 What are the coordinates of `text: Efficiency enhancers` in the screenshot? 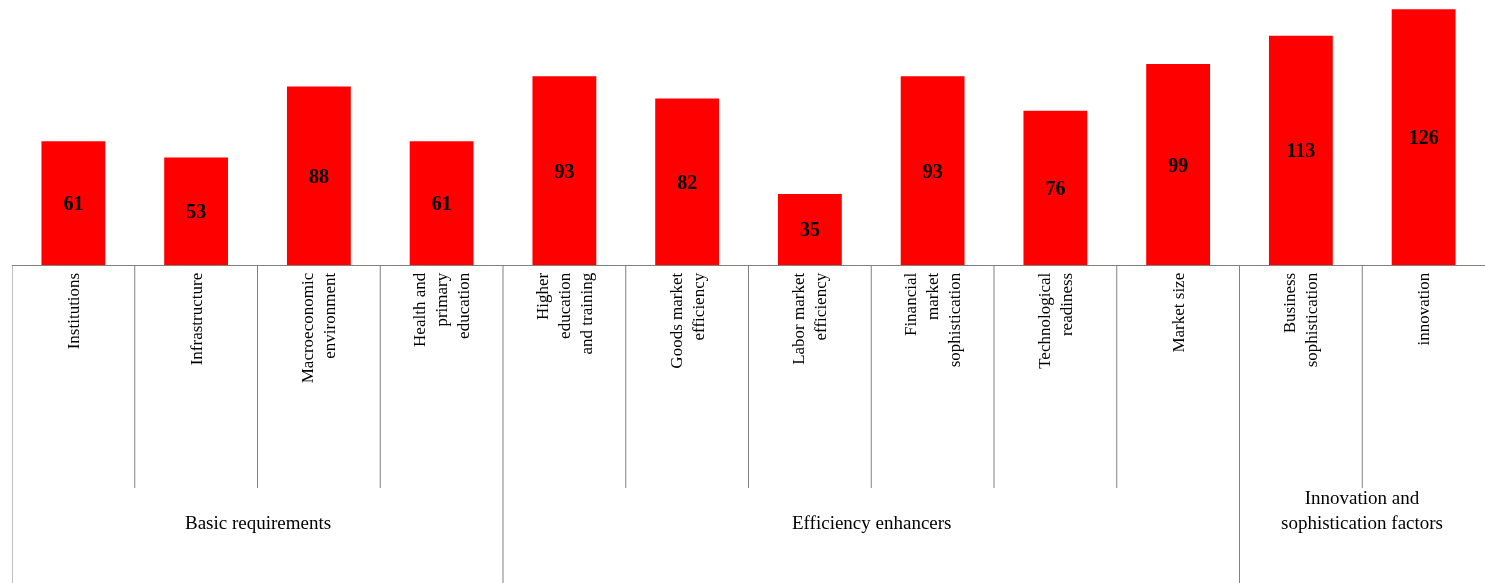 It's located at (872, 522).